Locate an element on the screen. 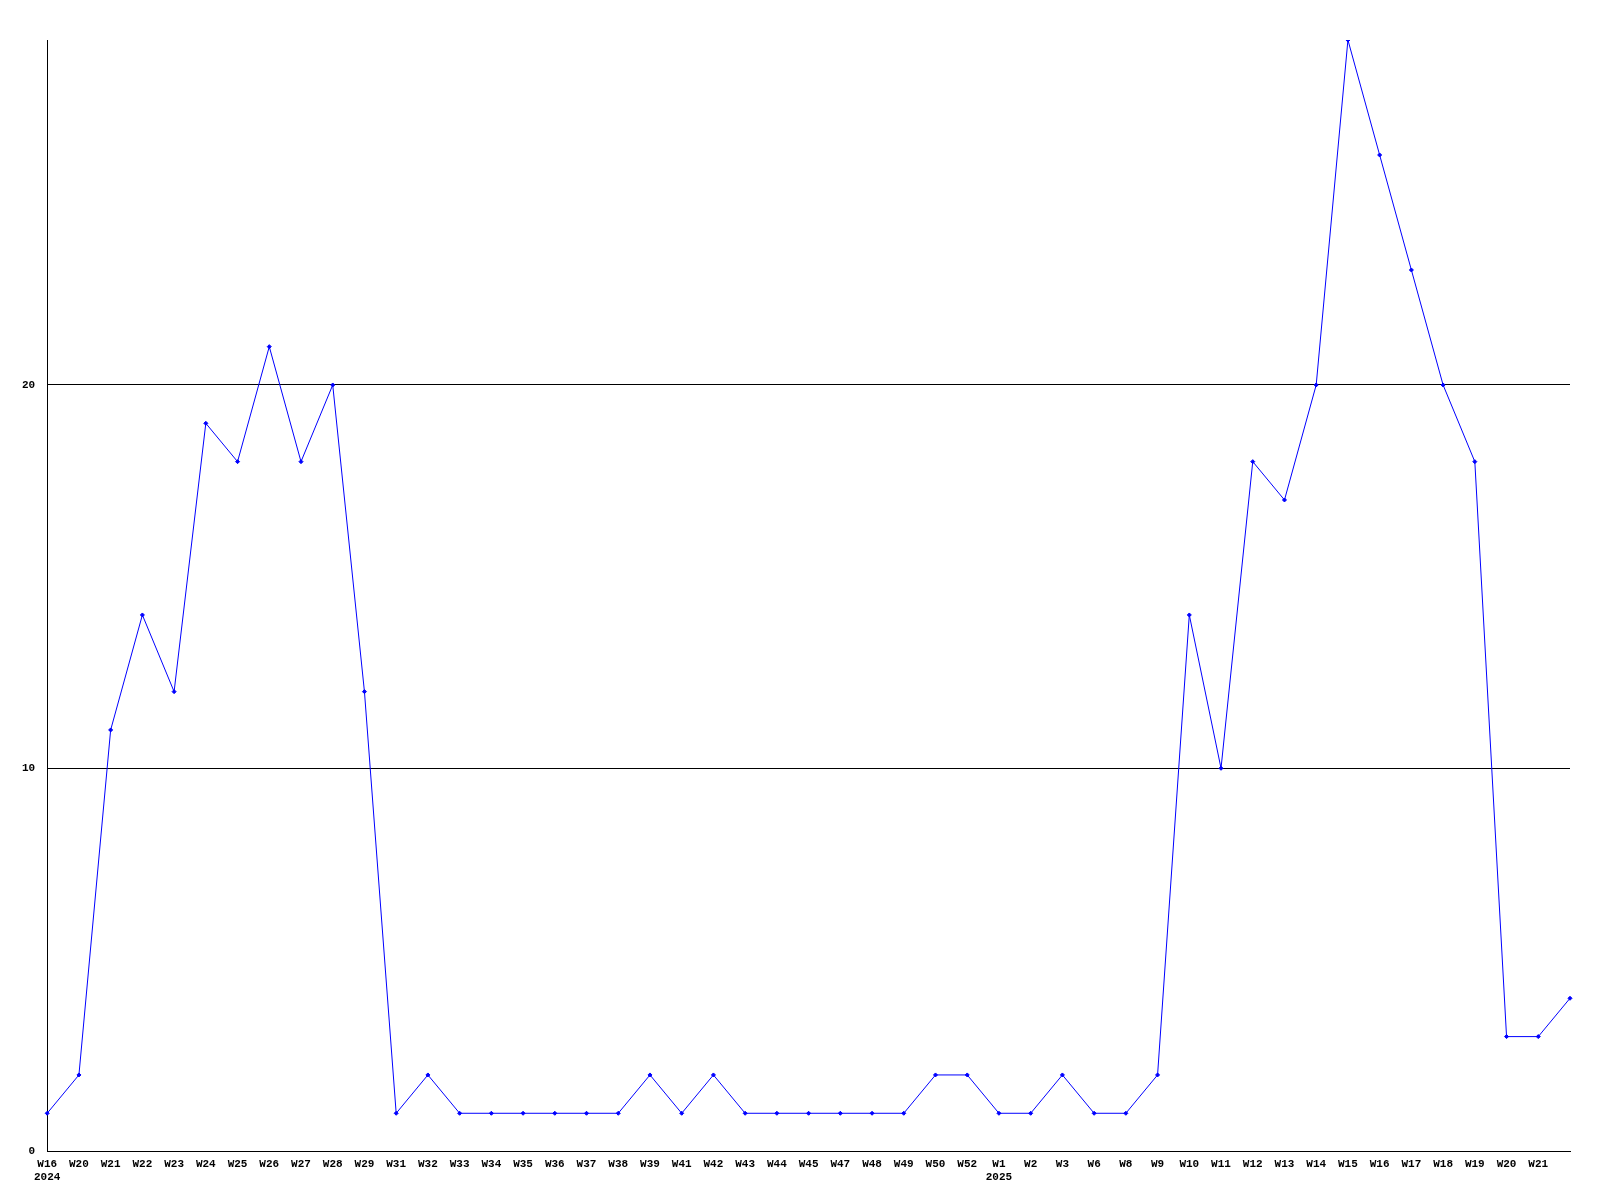 The width and height of the screenshot is (1600, 1200). x-tick-label: W22 is located at coordinates (142, 1163).